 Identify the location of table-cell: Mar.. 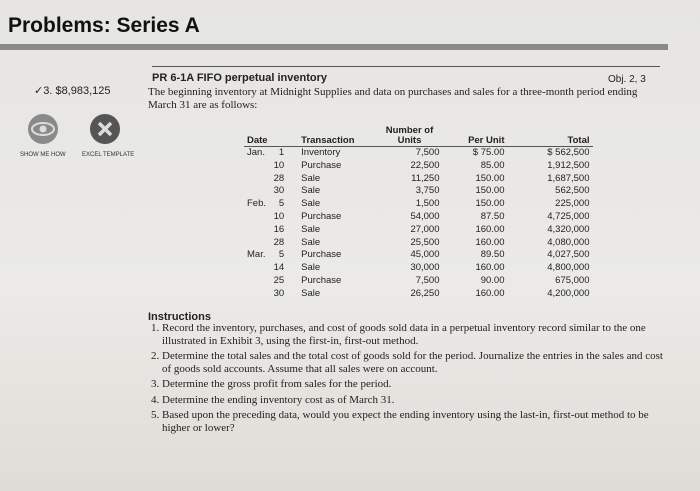
(256, 255).